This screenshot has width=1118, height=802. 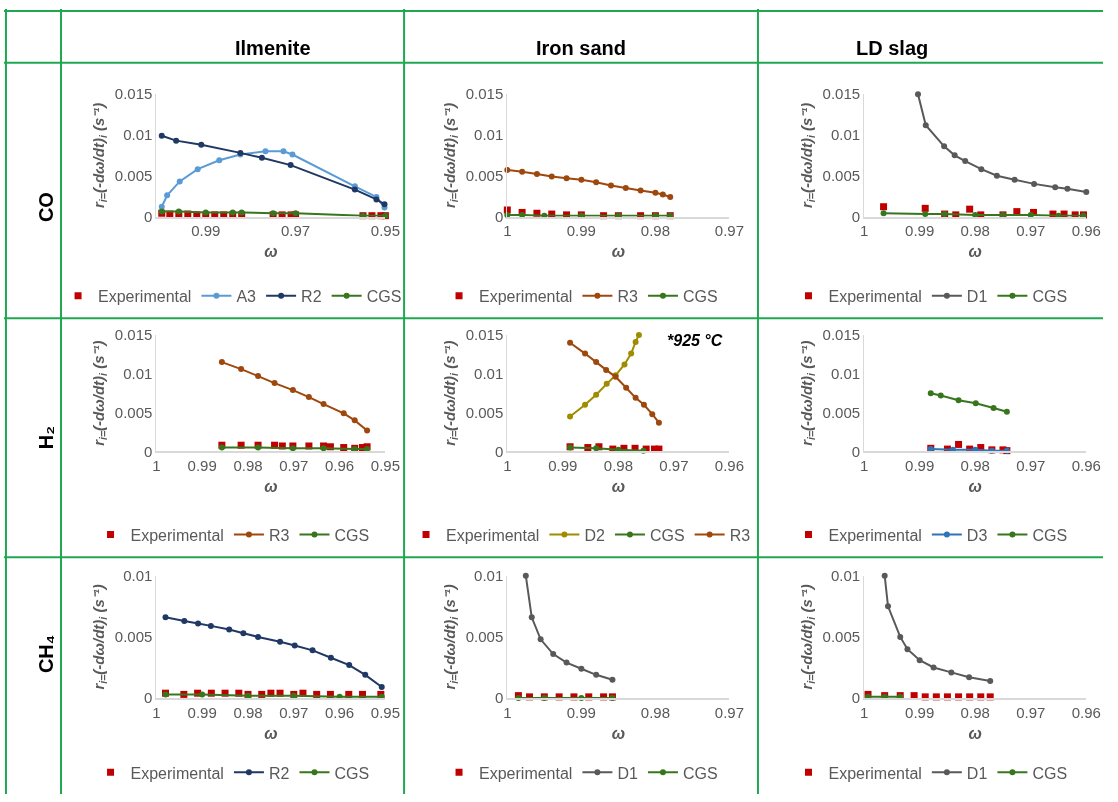 What do you see at coordinates (594, 535) in the screenshot?
I see `legend-label: D2` at bounding box center [594, 535].